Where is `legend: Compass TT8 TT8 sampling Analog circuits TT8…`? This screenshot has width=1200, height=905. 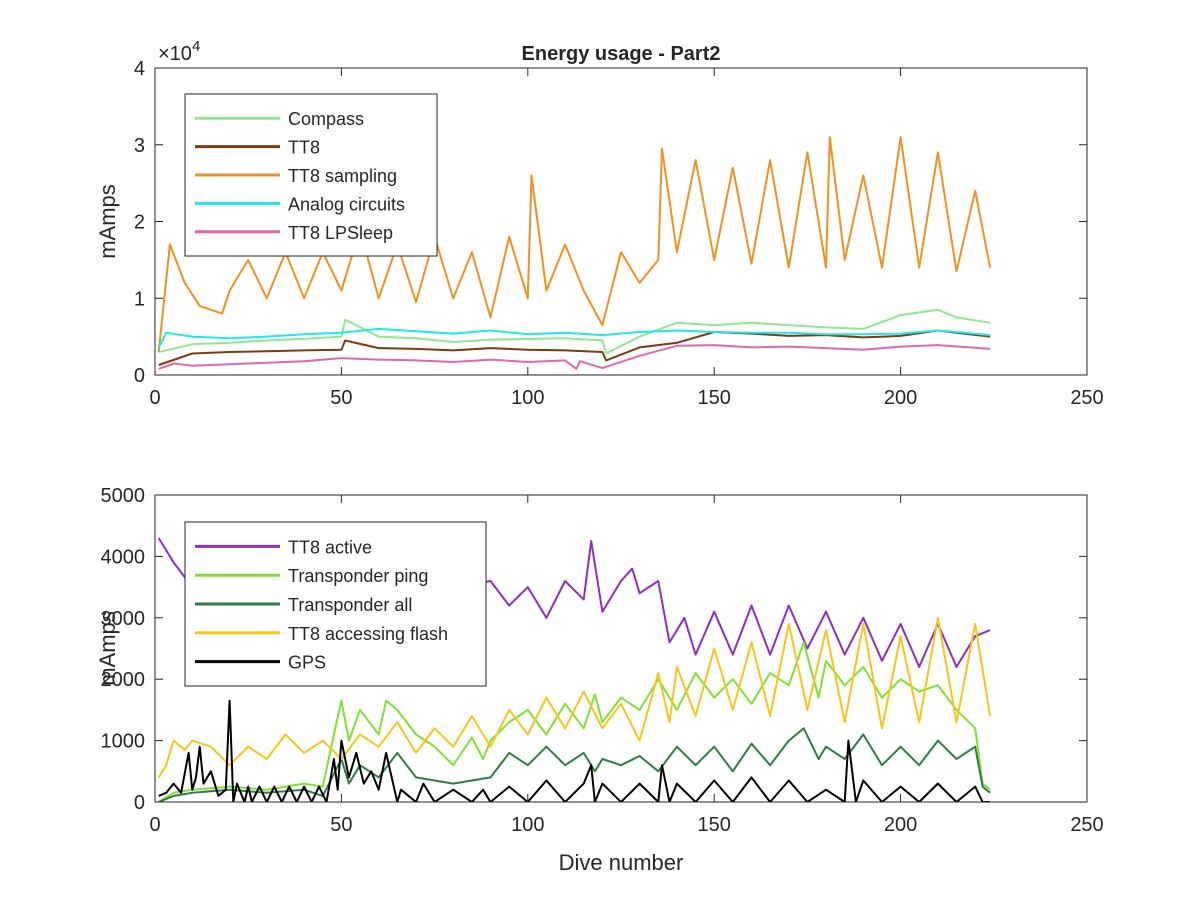 legend: Compass TT8 TT8 sampling Analog circuits TT8… is located at coordinates (311, 175).